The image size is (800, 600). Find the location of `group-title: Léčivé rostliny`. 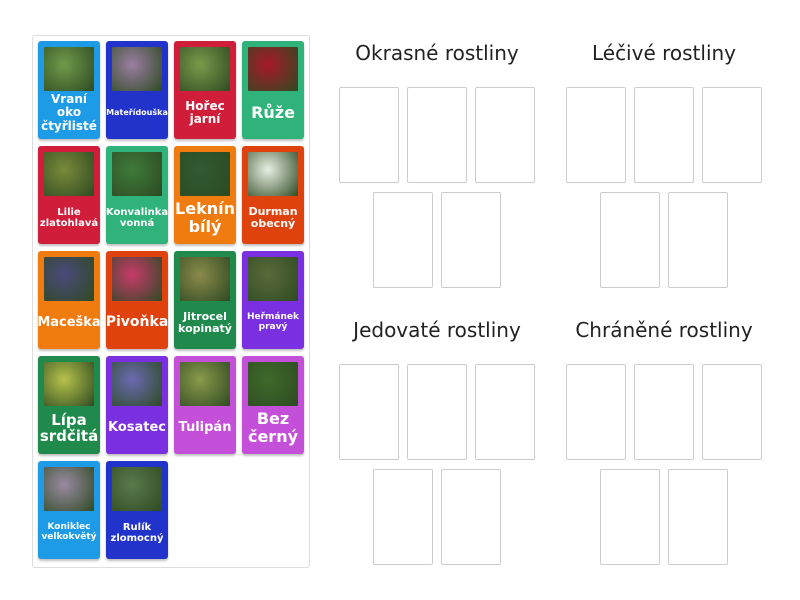

group-title: Léčivé rostliny is located at coordinates (664, 53).